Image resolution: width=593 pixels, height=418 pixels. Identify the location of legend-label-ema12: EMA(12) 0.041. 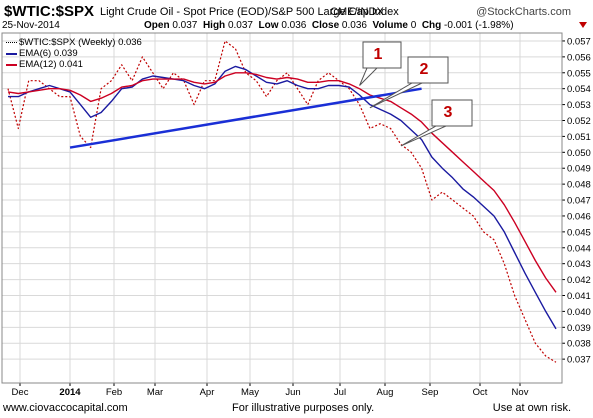
(51, 64).